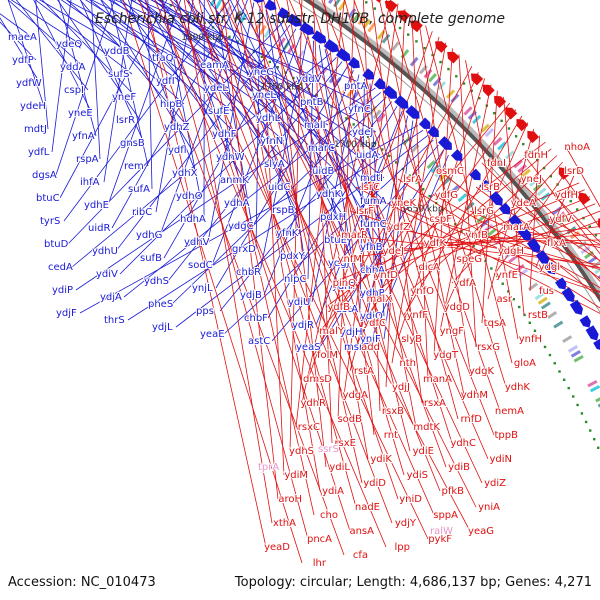 Image resolution: width=600 pixels, height=600 pixels. What do you see at coordinates (367, 155) in the screenshot?
I see `gene-label-forward: uidA` at bounding box center [367, 155].